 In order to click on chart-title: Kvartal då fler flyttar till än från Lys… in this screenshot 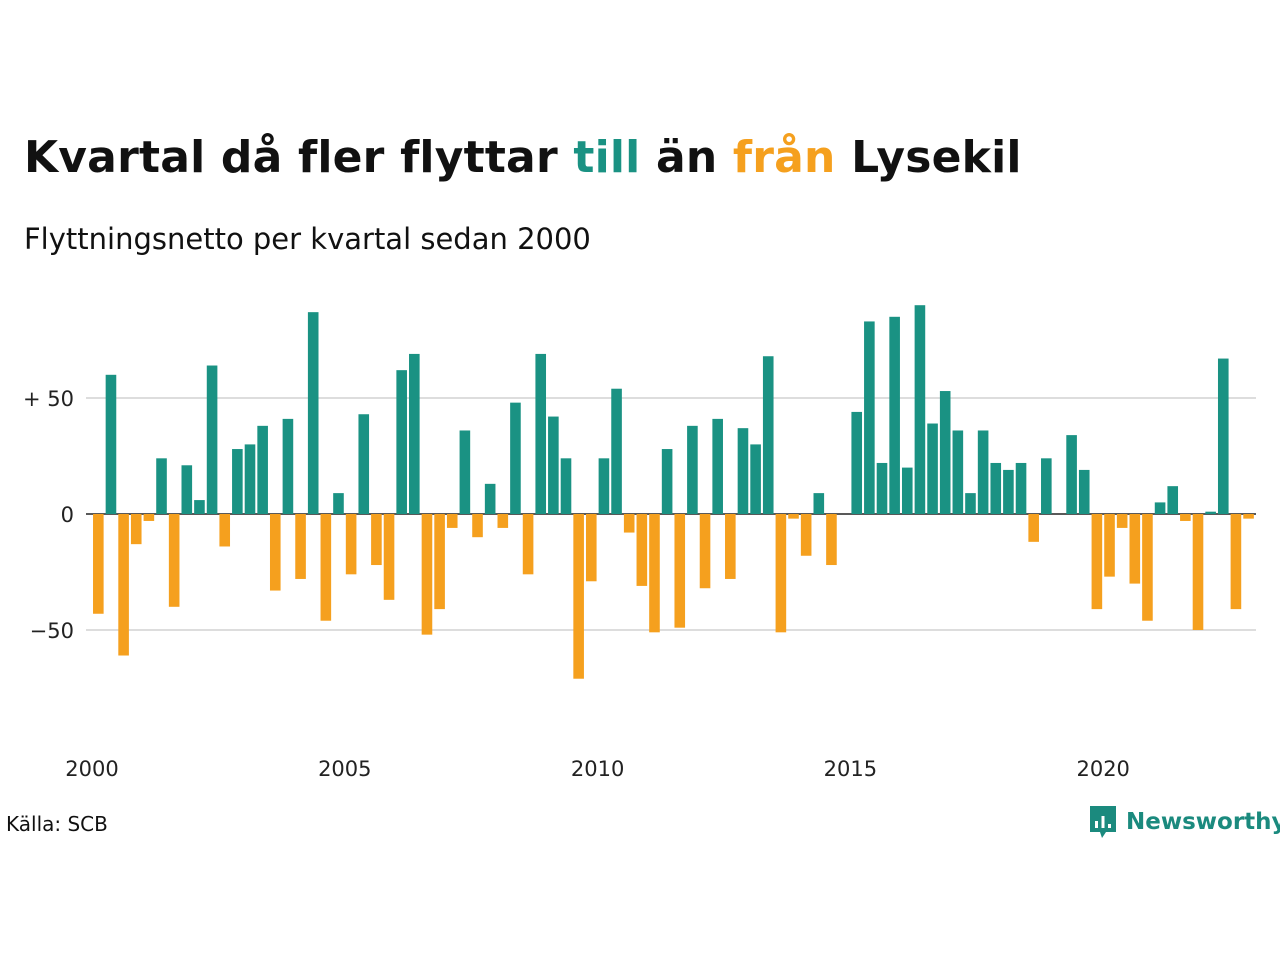, I will do `click(523, 157)`.